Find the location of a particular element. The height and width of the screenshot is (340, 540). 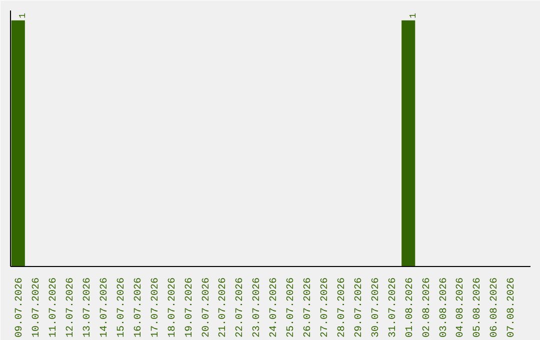

x-tick-label: 26.07.2026 is located at coordinates (308, 307).